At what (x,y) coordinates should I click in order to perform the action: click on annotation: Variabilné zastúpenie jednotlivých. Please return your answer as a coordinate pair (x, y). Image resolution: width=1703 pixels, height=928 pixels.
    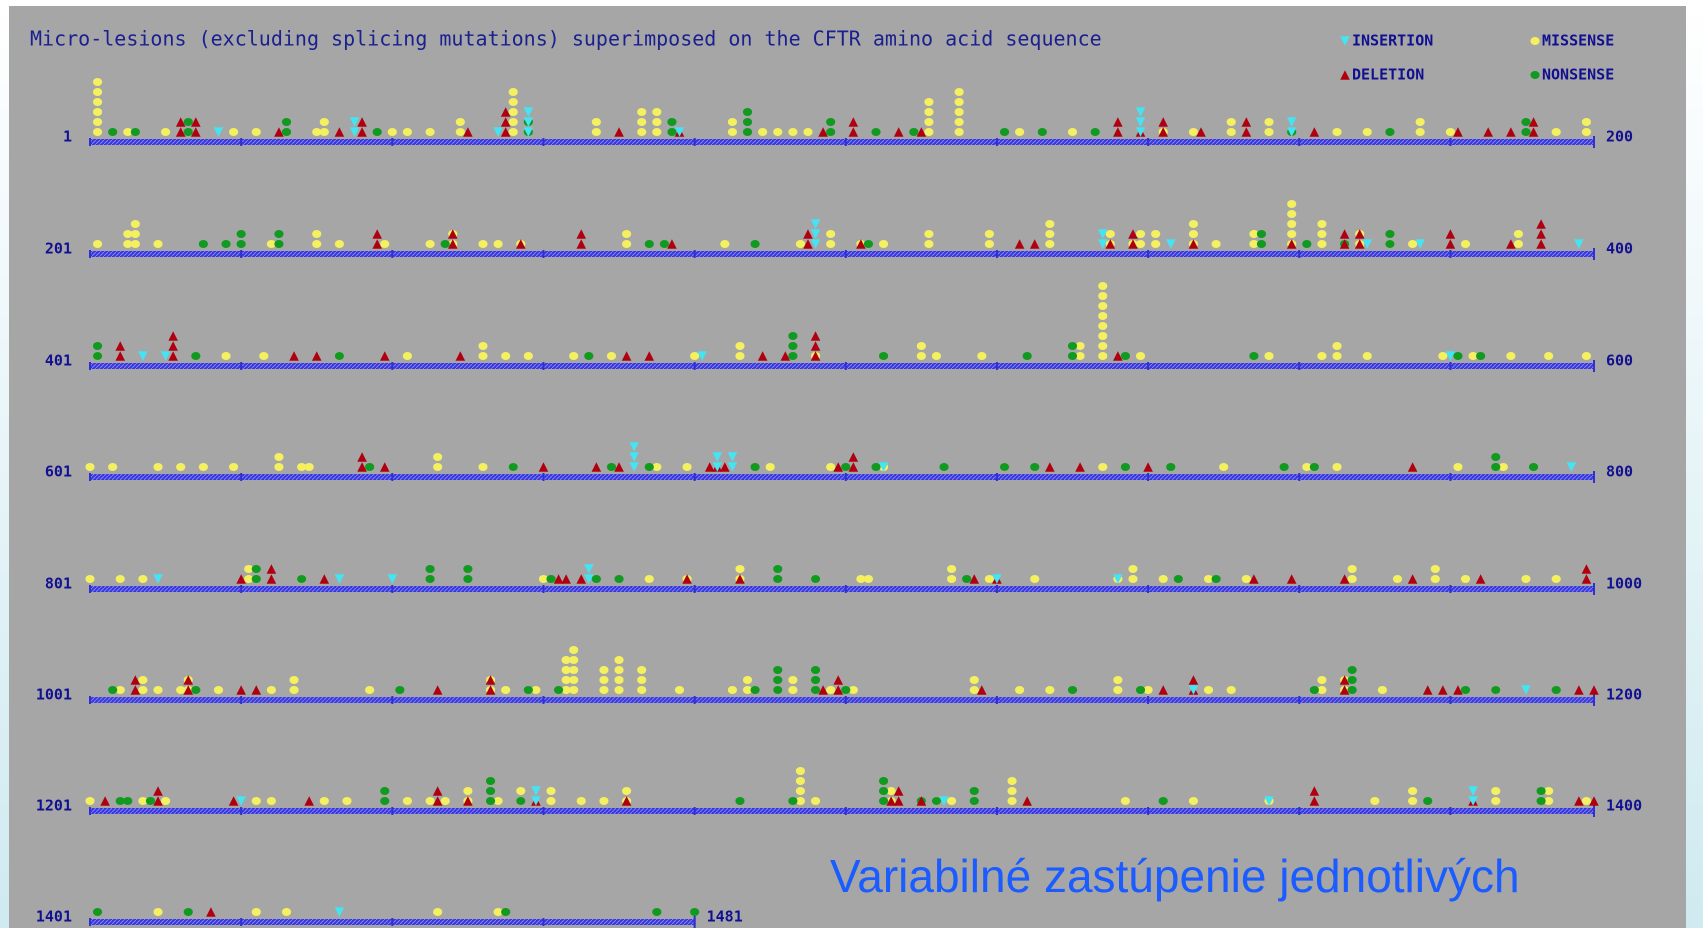
    Looking at the image, I should click on (1175, 876).